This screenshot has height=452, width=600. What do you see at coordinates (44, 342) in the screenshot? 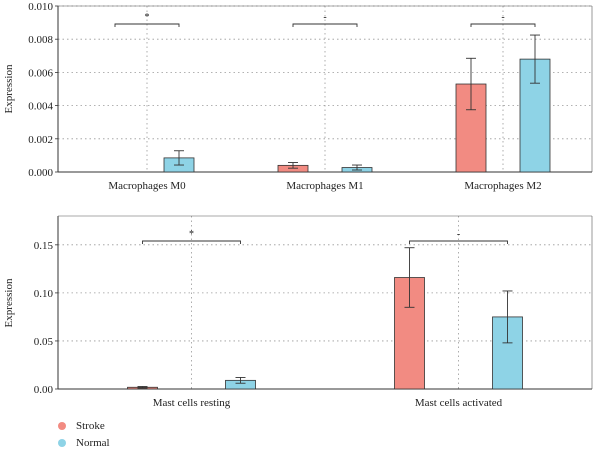
I see `y-tick-label: 0.05` at bounding box center [44, 342].